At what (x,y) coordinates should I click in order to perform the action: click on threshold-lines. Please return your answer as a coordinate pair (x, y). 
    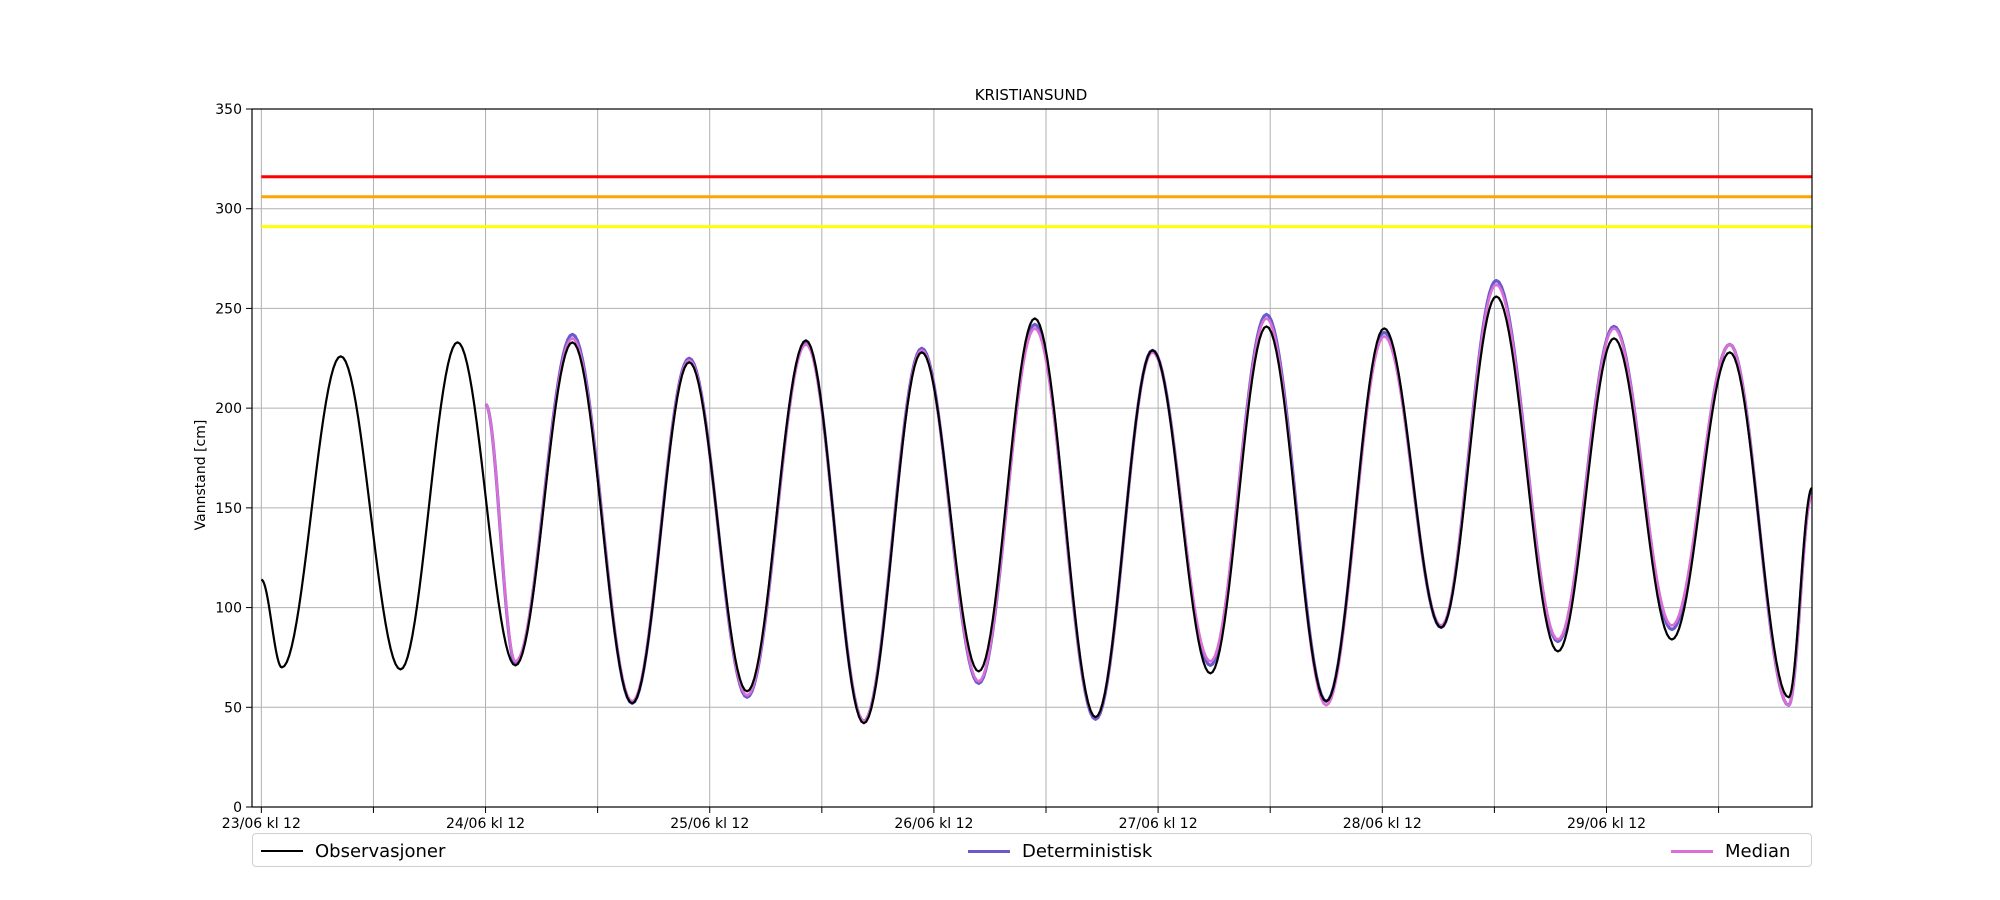
    Looking at the image, I should click on (1036, 202).